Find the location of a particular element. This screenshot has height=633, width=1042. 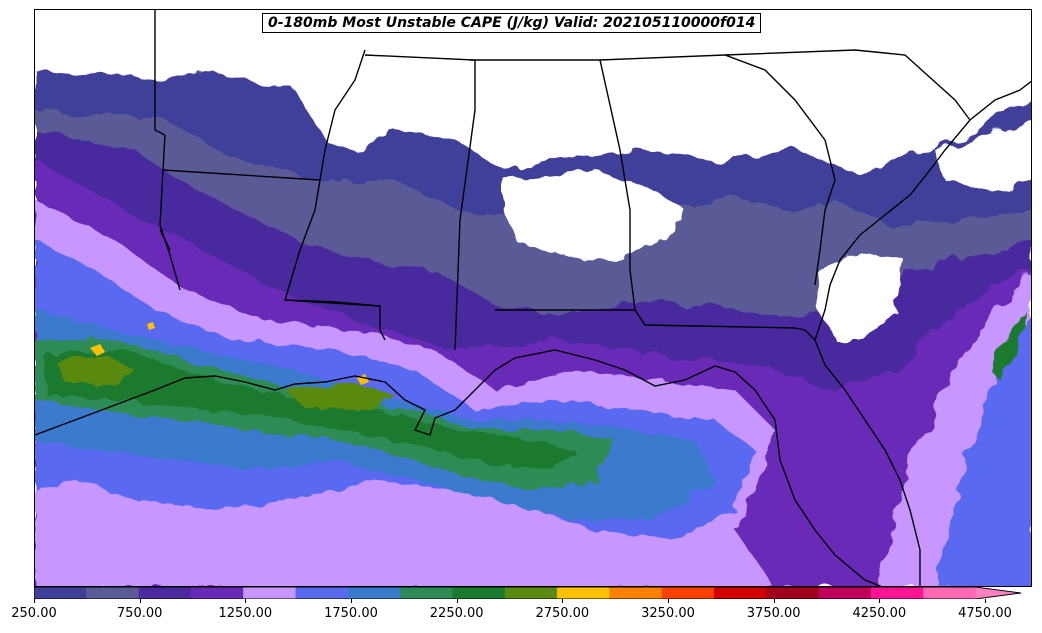

colorbar-tick-label: 2750.00 is located at coordinates (562, 613).